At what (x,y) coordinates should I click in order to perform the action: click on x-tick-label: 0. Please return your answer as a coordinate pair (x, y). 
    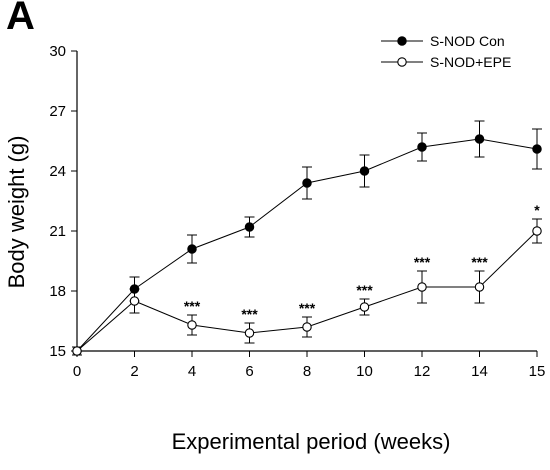
    Looking at the image, I should click on (77, 371).